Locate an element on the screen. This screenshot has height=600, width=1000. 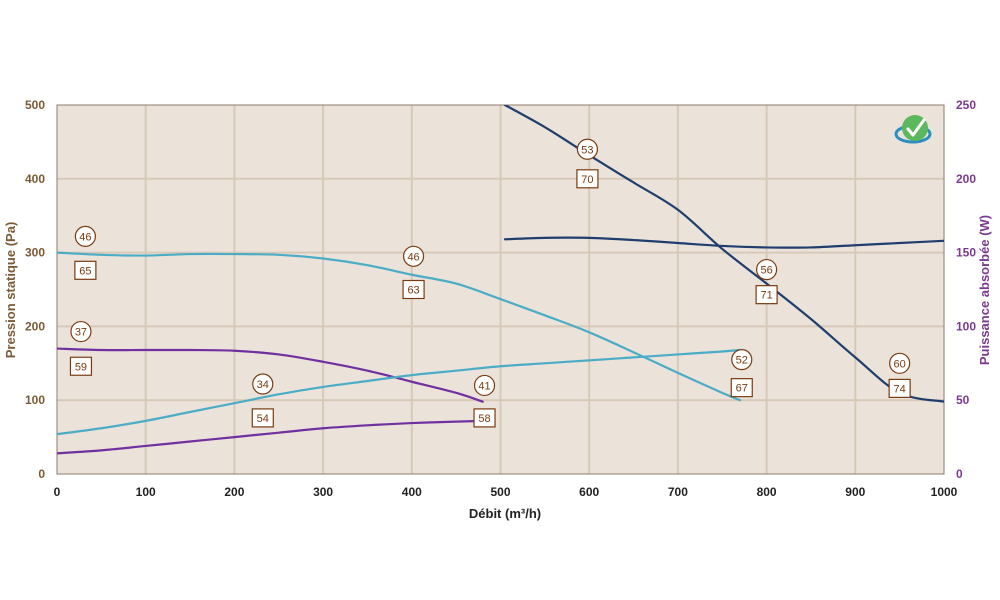
y-left-tick-label: 400 is located at coordinates (35, 179).